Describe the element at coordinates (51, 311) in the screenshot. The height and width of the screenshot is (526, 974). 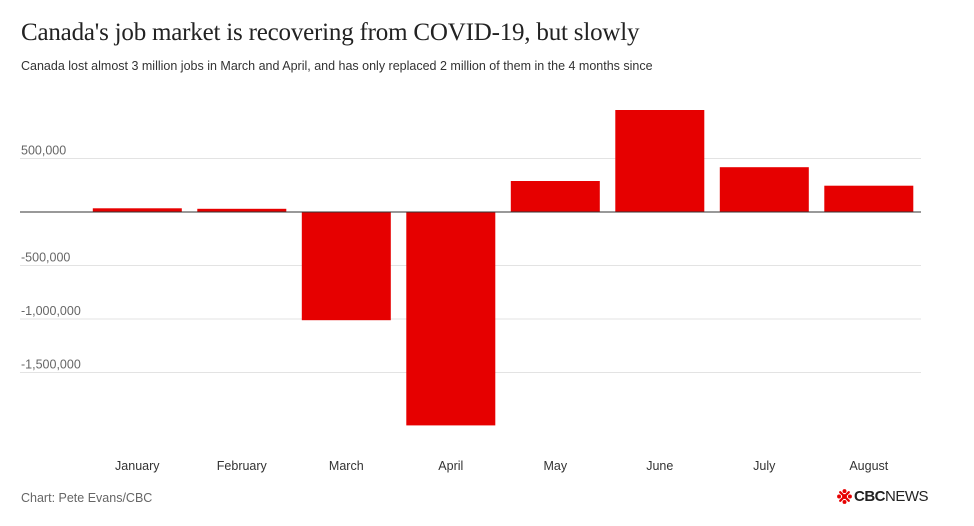
I see `y-tick-label: -1,000,000` at that location.